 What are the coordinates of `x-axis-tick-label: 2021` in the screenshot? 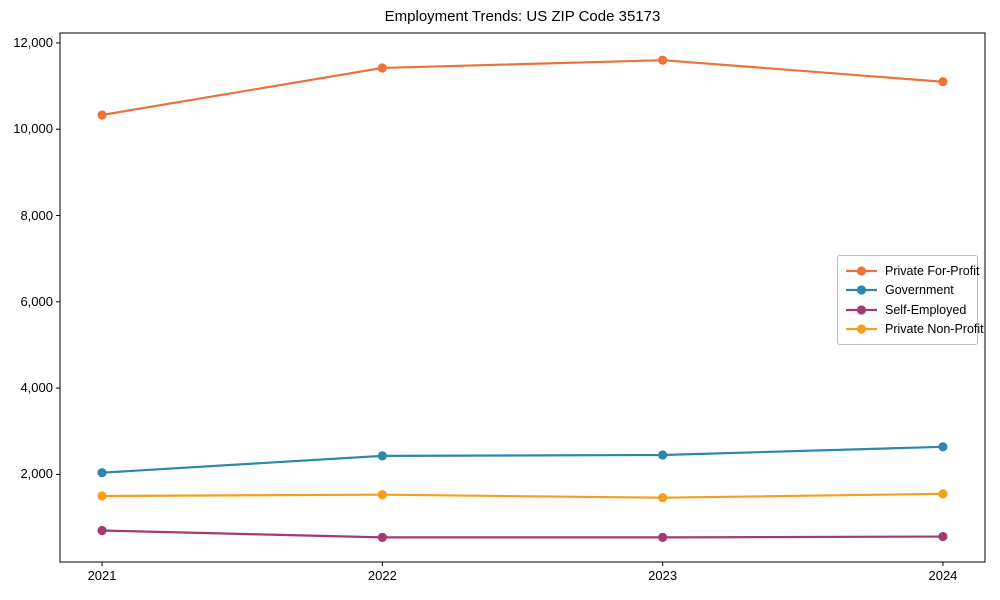 It's located at (102, 575).